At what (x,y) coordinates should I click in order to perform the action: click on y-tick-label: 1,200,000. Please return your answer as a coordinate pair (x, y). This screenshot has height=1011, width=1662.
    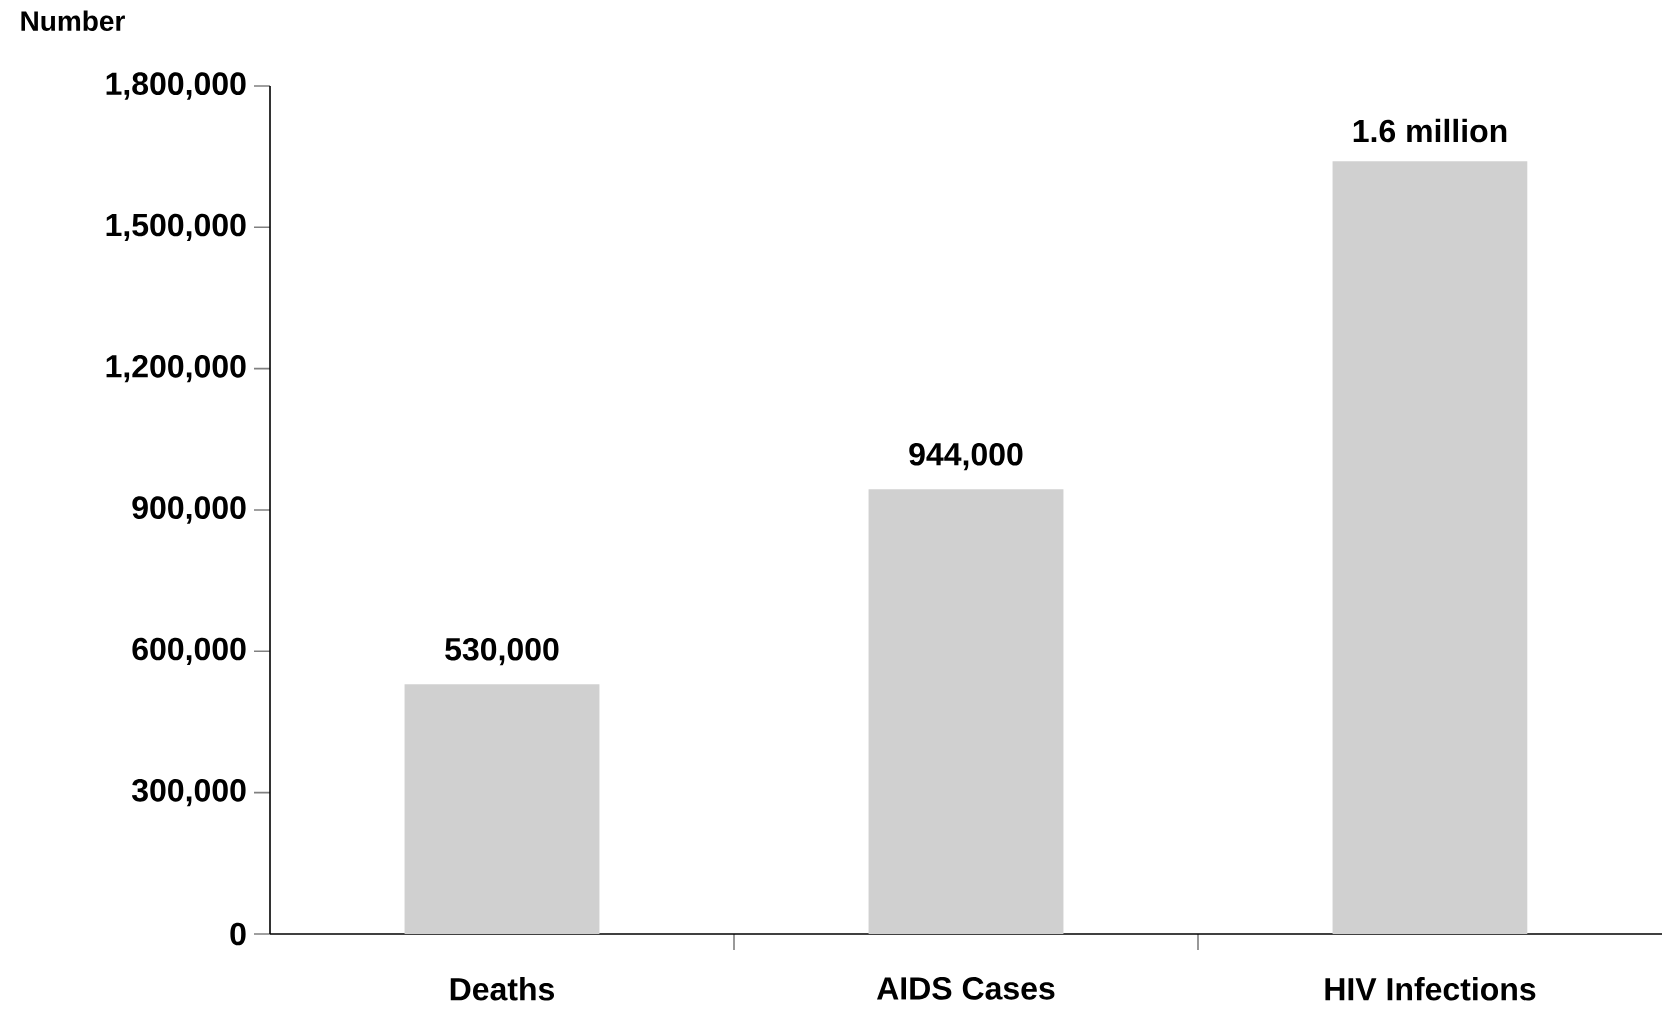
    Looking at the image, I should click on (176, 369).